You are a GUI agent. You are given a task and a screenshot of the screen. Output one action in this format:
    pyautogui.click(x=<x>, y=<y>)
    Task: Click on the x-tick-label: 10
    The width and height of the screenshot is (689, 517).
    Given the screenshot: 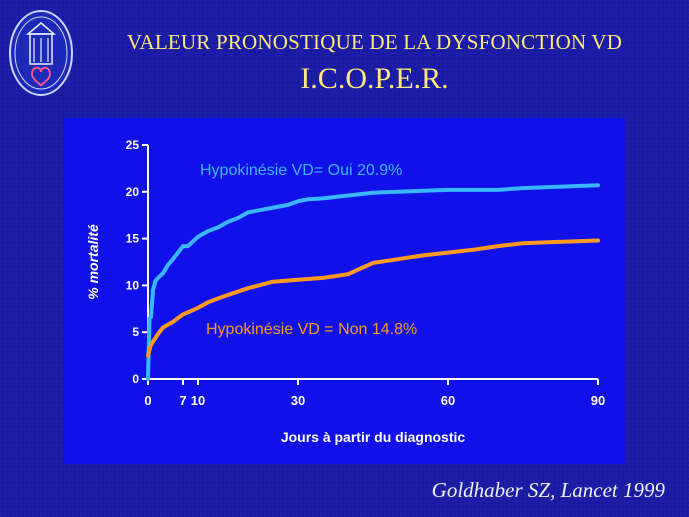 What is the action you would take?
    pyautogui.click(x=198, y=400)
    